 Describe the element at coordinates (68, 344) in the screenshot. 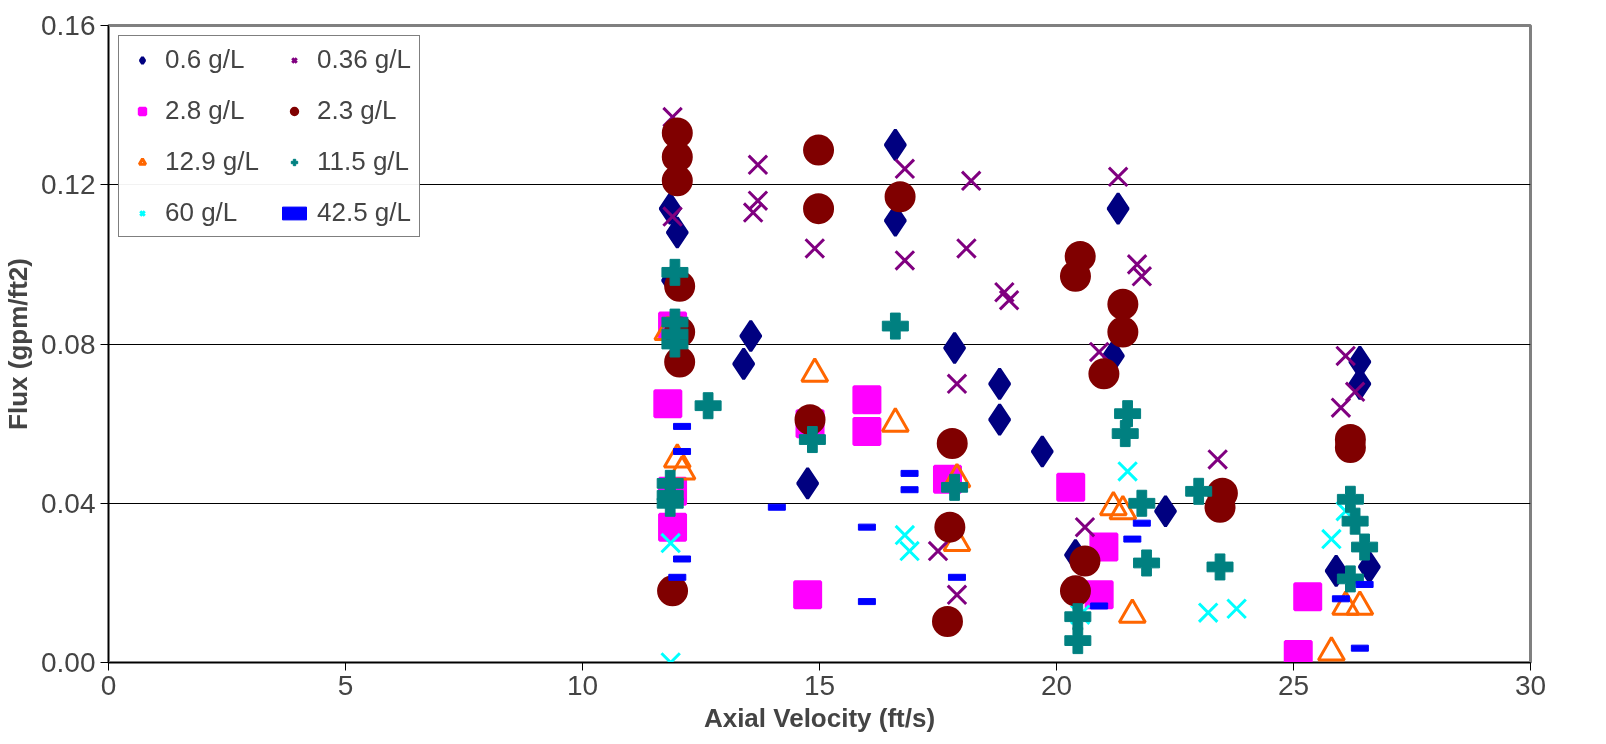

I see `y-tick-label: 0.08` at that location.